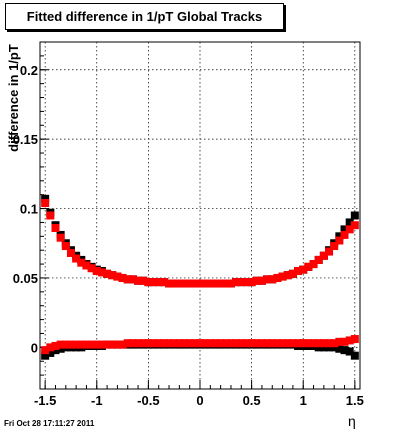 The height and width of the screenshot is (433, 400). I want to click on x-tick-label: 0.5, so click(252, 400).